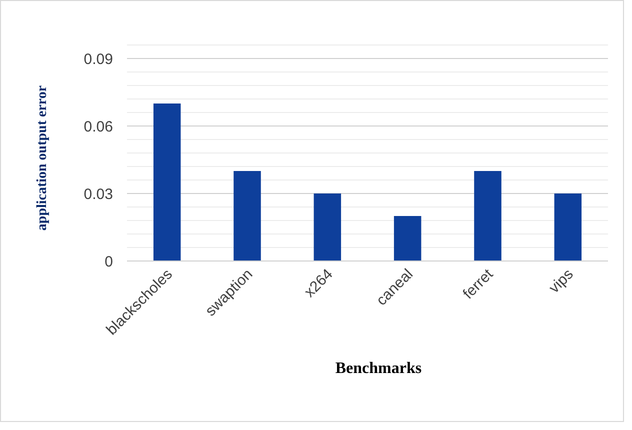 Image resolution: width=632 pixels, height=430 pixels. I want to click on y-tick-label: 0.06, so click(98, 127).